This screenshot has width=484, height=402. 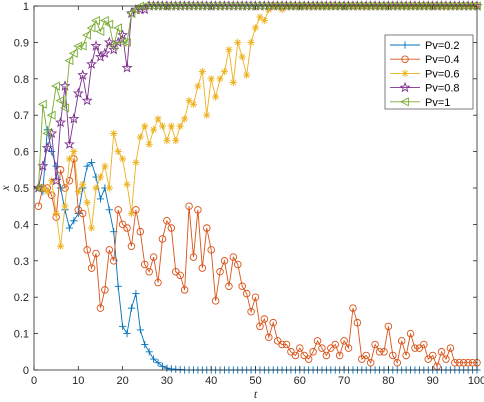 What do you see at coordinates (442, 60) in the screenshot?
I see `legend-label: Pv=0.4` at bounding box center [442, 60].